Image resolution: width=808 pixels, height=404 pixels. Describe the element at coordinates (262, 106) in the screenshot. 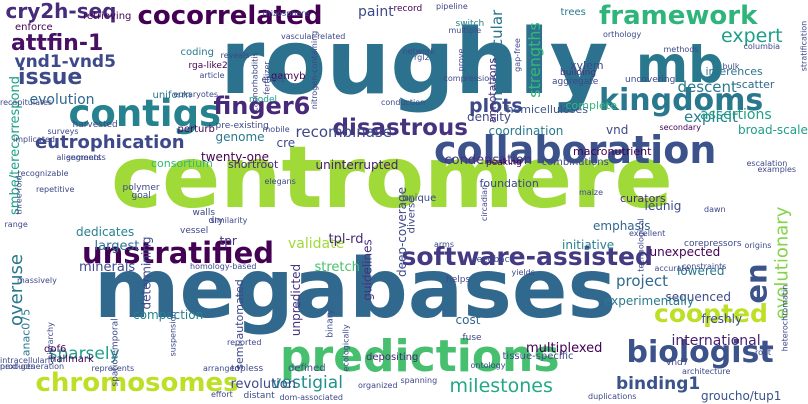

I see `cloud-word: finger6` at that location.